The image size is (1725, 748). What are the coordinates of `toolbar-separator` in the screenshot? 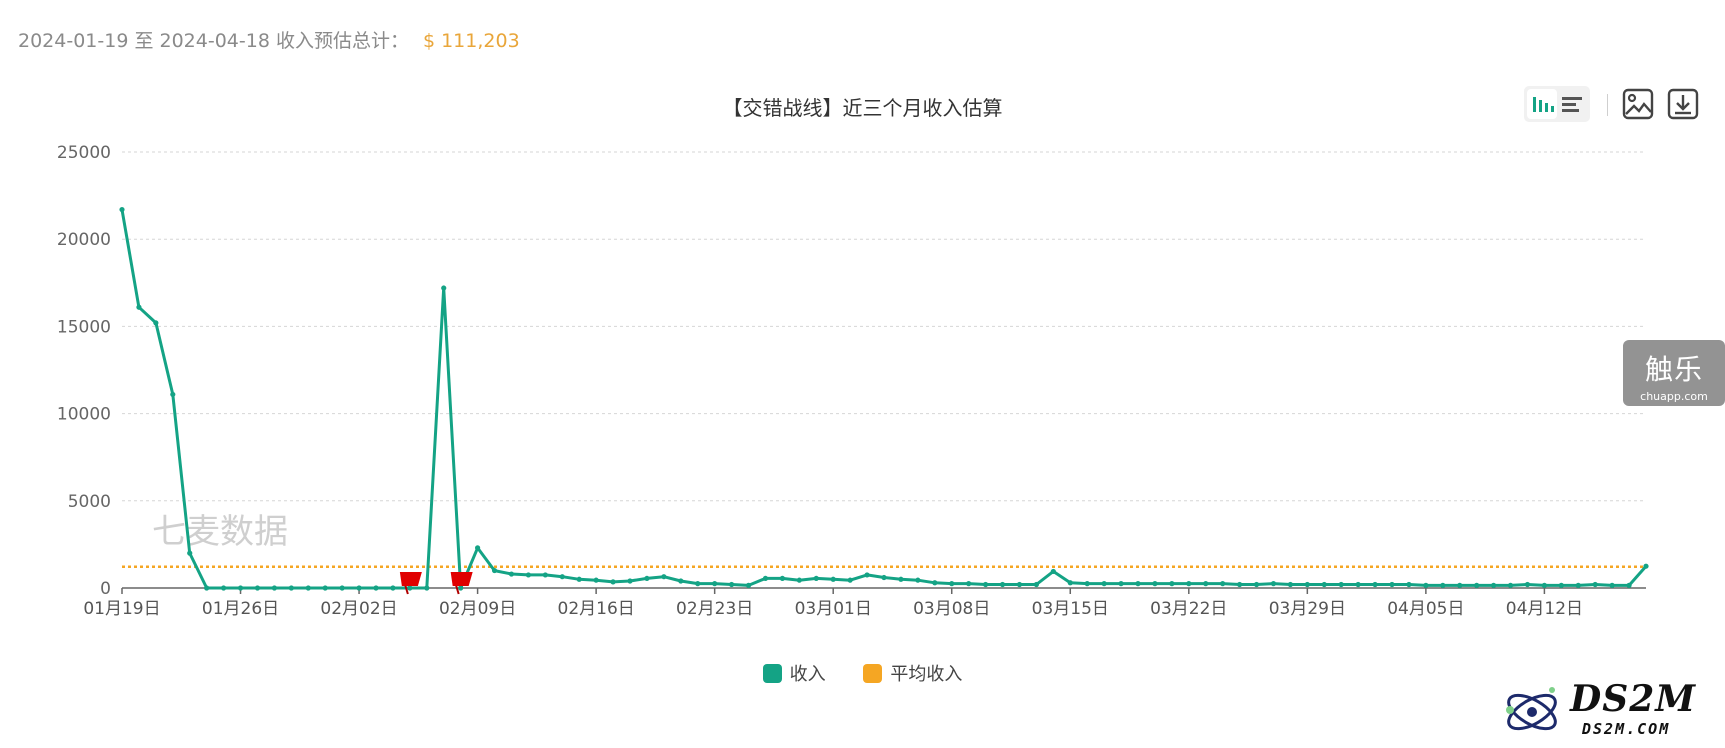 It's located at (1607, 105).